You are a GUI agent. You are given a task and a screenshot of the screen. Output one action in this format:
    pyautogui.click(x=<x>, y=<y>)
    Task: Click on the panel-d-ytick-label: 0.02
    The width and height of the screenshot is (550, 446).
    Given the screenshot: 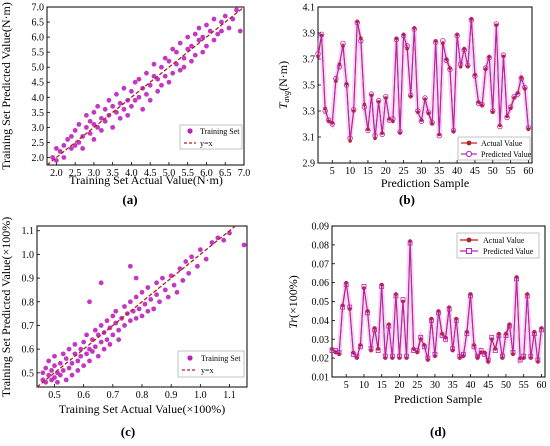 What is the action you would take?
    pyautogui.click(x=321, y=359)
    